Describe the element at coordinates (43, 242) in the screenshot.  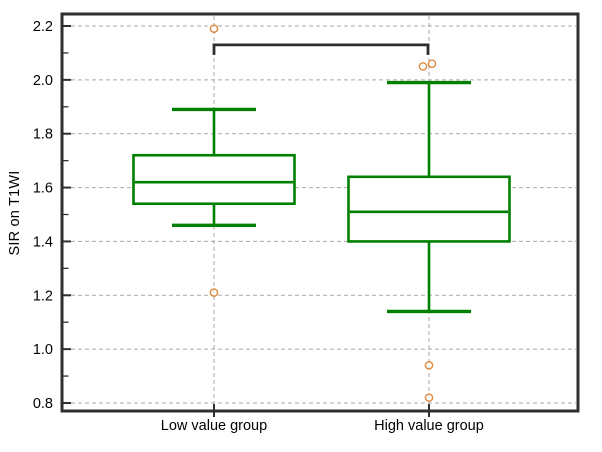
I see `y-tick-label: 1.4` at that location.